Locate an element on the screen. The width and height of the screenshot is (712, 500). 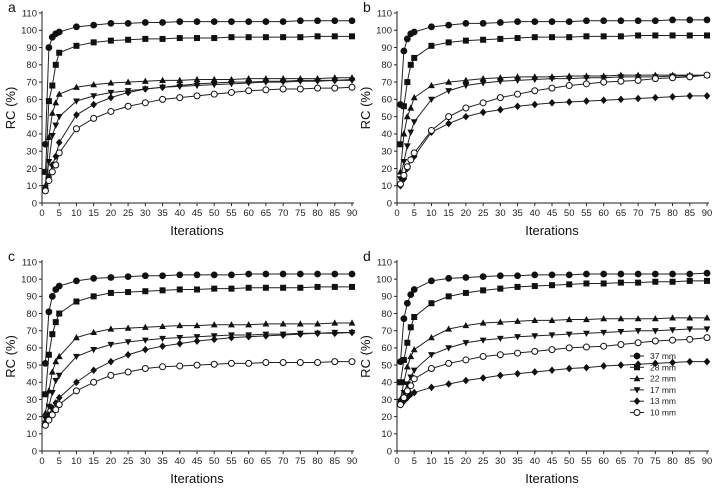
x-tick-label: 90 is located at coordinates (352, 213).